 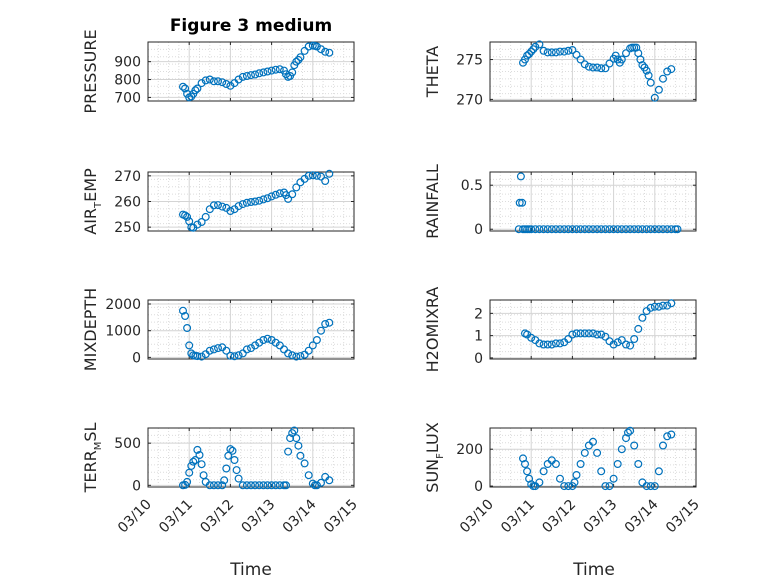 What do you see at coordinates (478, 337) in the screenshot?
I see `y-tick-label: 1` at bounding box center [478, 337].